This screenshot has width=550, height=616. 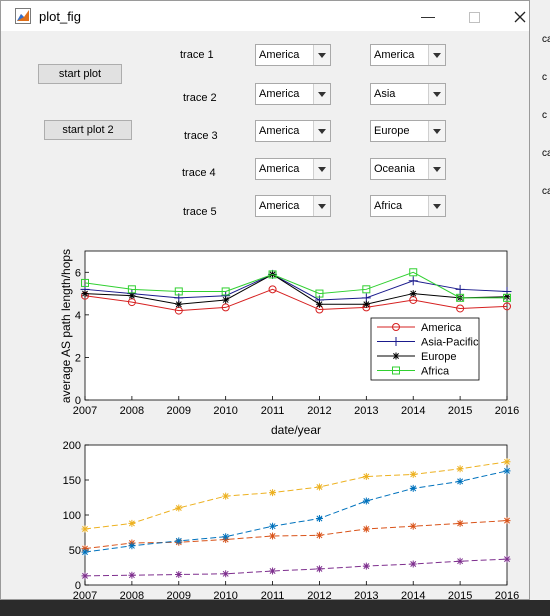 I want to click on trace-3-source-dropdown: America, so click(x=293, y=131).